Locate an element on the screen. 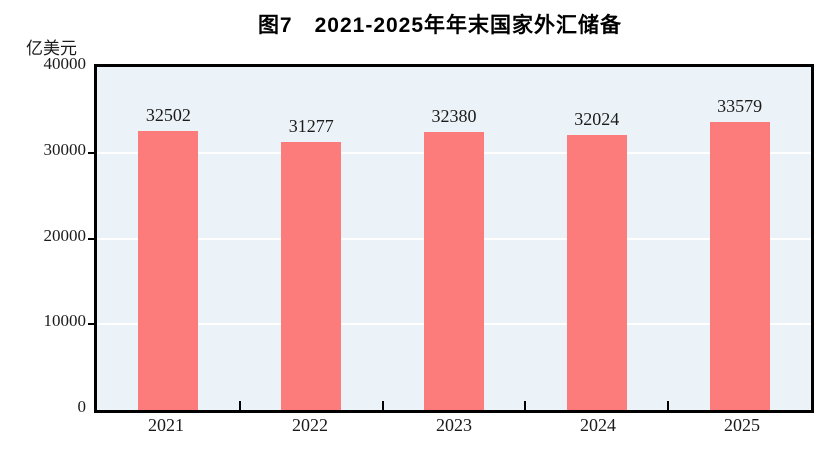  category-2021: 32502 is located at coordinates (168, 238).